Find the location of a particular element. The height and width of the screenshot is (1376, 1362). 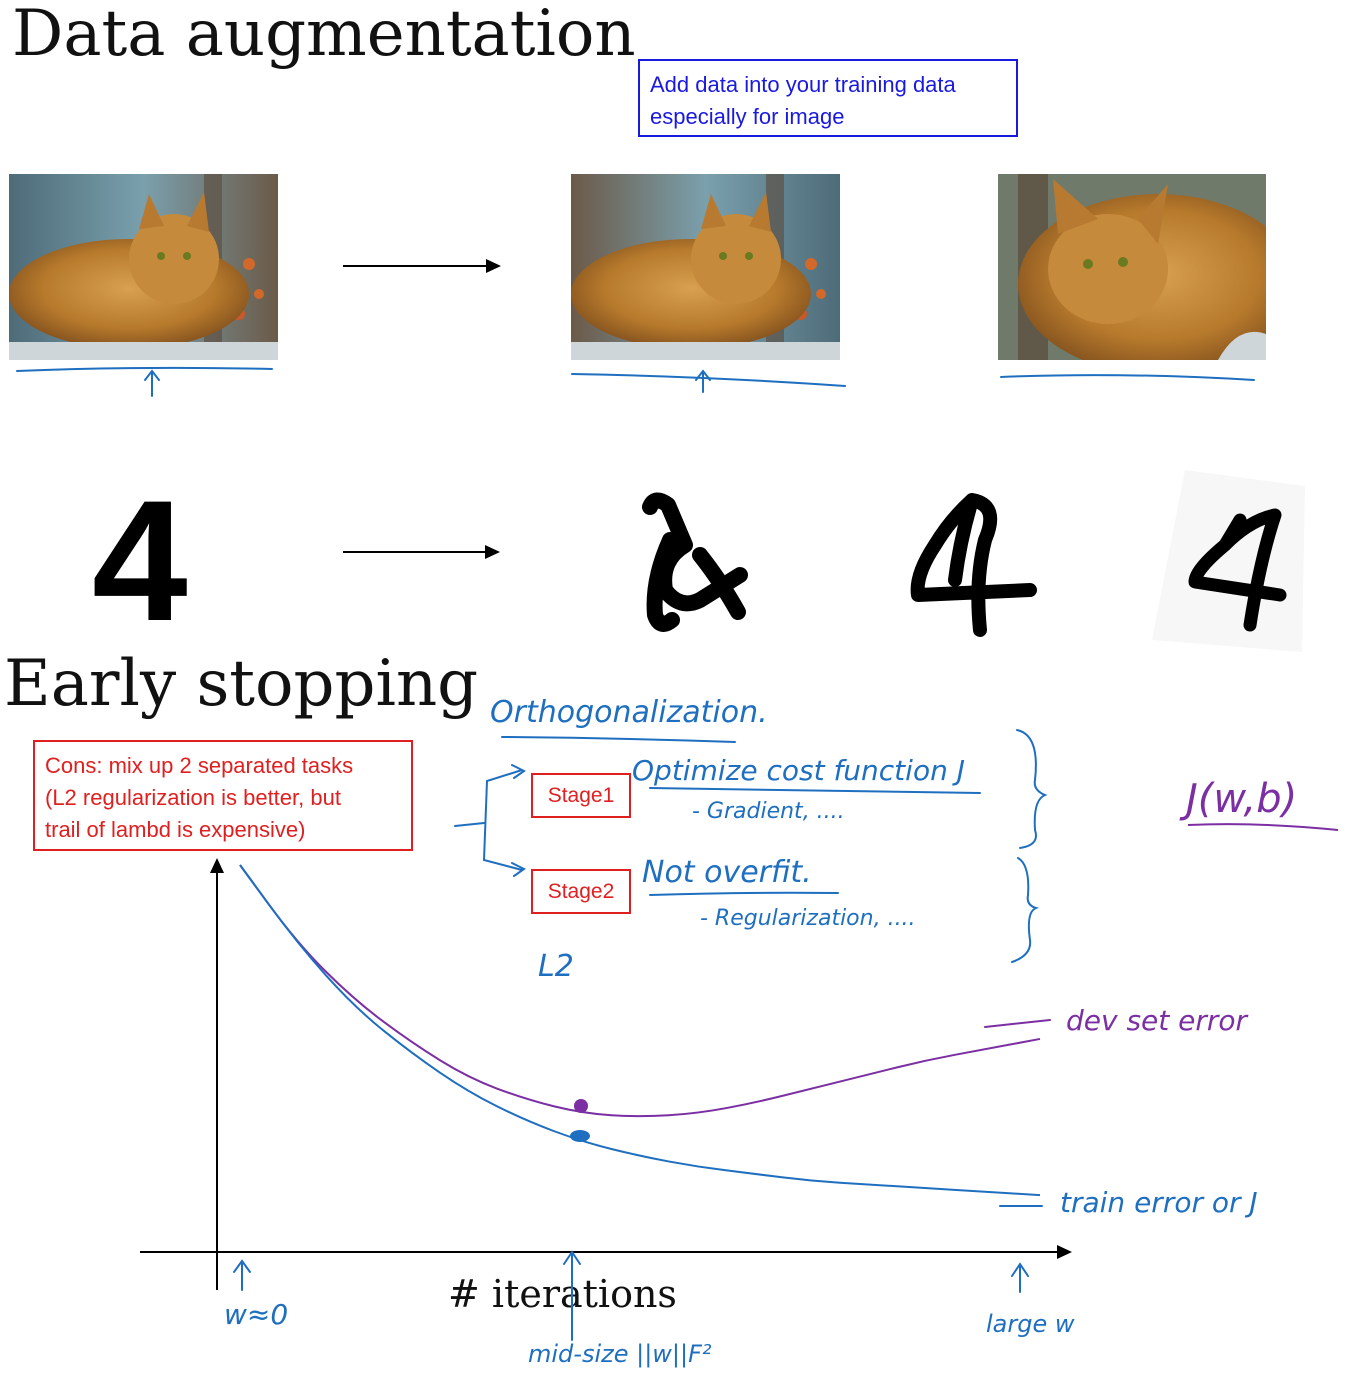

data-augmentation-title: Data augmentation is located at coordinates (324, 35).